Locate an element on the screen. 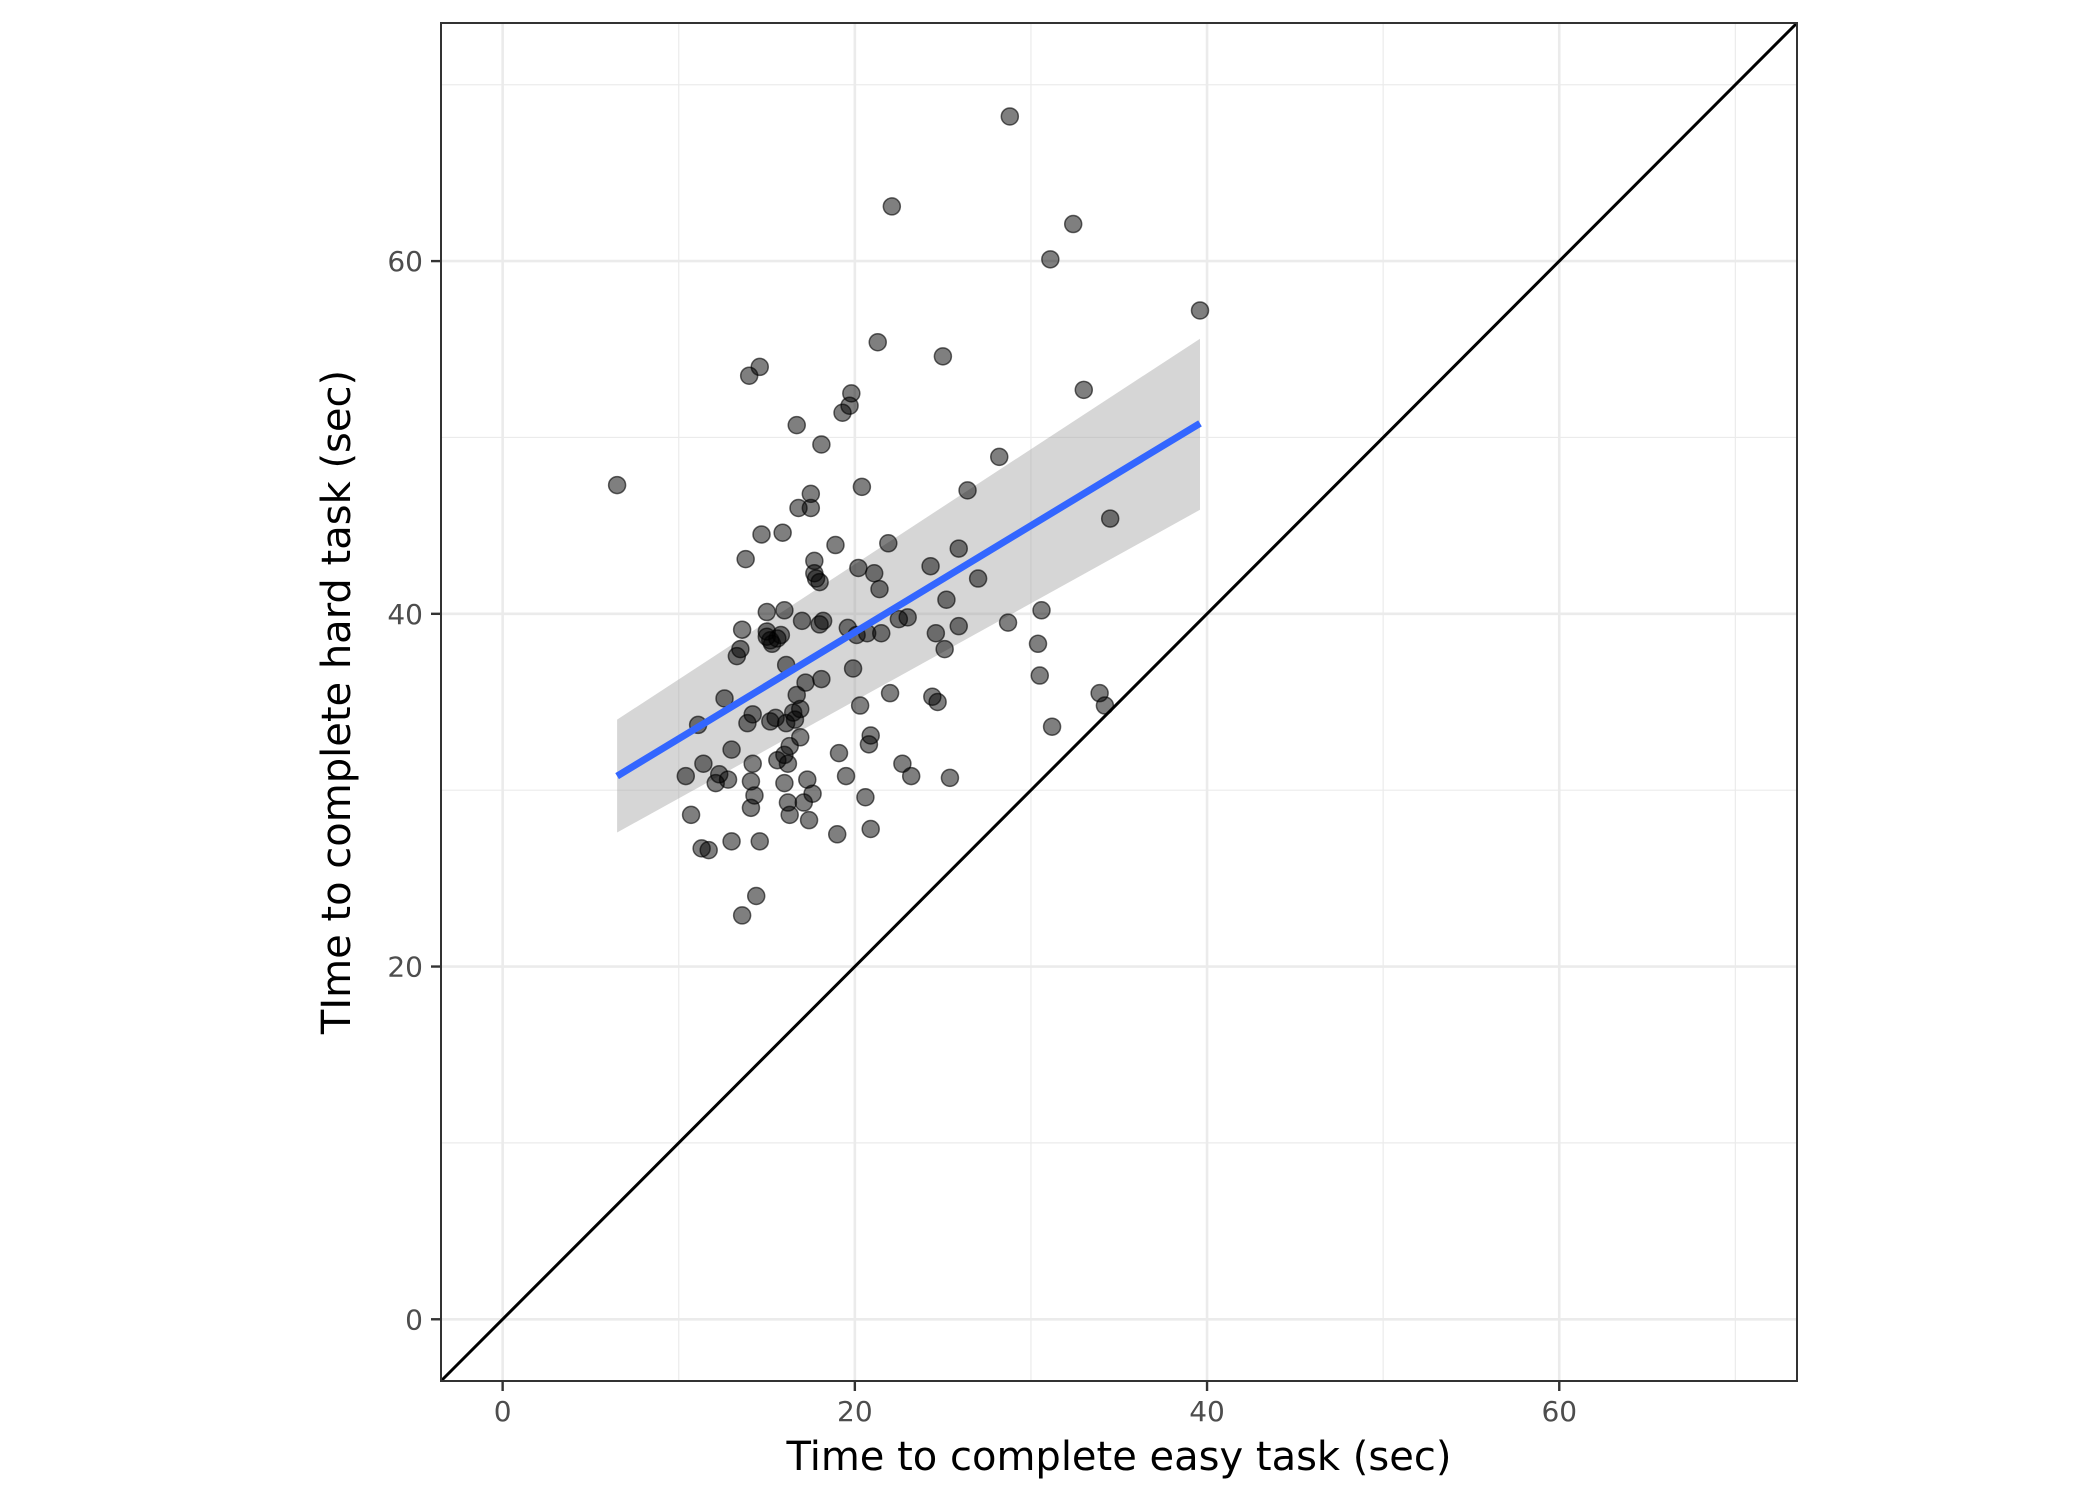 The image size is (2100, 1499). x-tick-label: 60 is located at coordinates (1559, 1411).